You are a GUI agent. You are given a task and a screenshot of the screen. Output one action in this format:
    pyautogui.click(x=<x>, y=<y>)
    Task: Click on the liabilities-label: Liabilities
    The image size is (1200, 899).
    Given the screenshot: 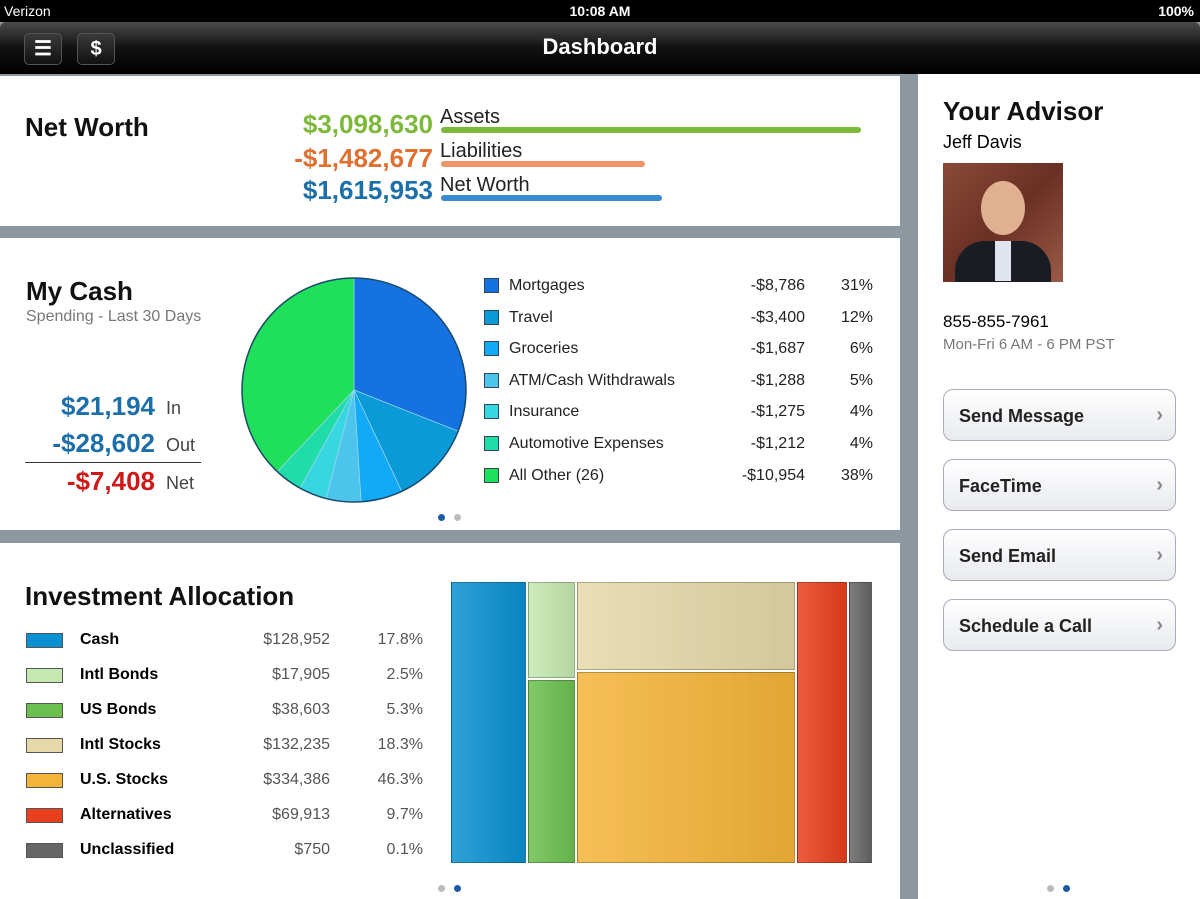 What is the action you would take?
    pyautogui.click(x=481, y=151)
    